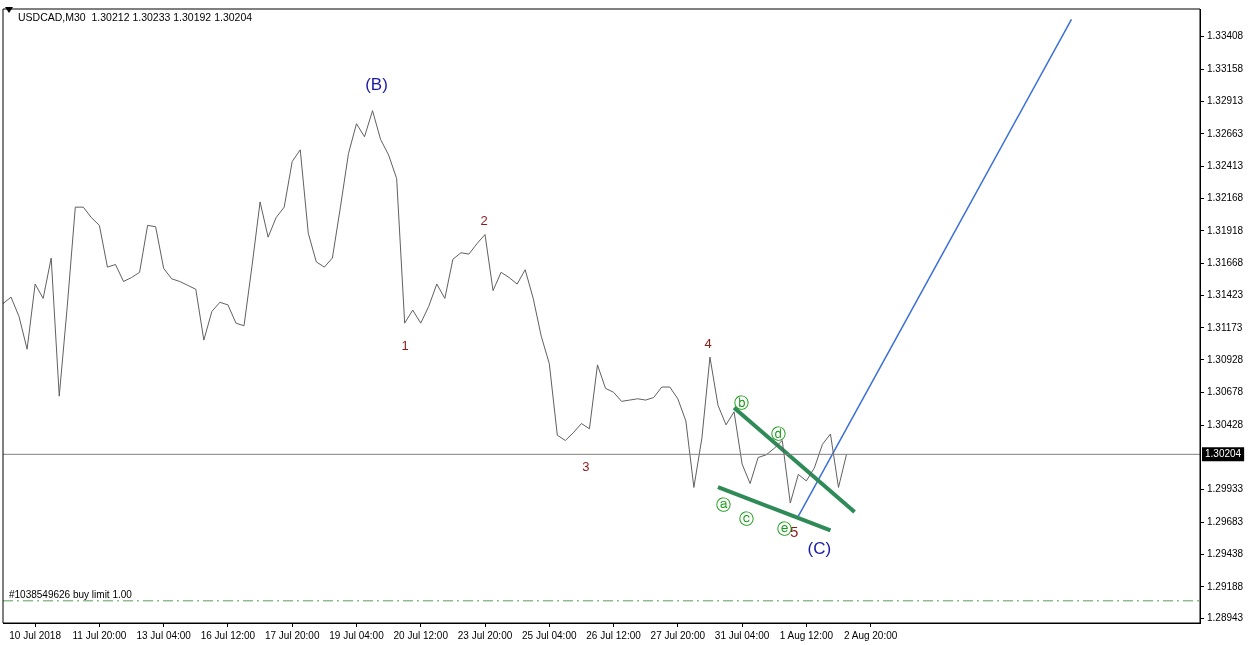  I want to click on ref-line-label: 1.30204, so click(1223, 454).